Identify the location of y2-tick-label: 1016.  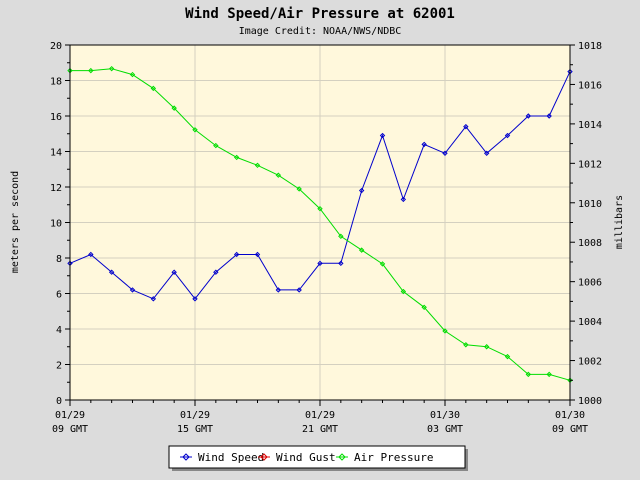
(590, 85).